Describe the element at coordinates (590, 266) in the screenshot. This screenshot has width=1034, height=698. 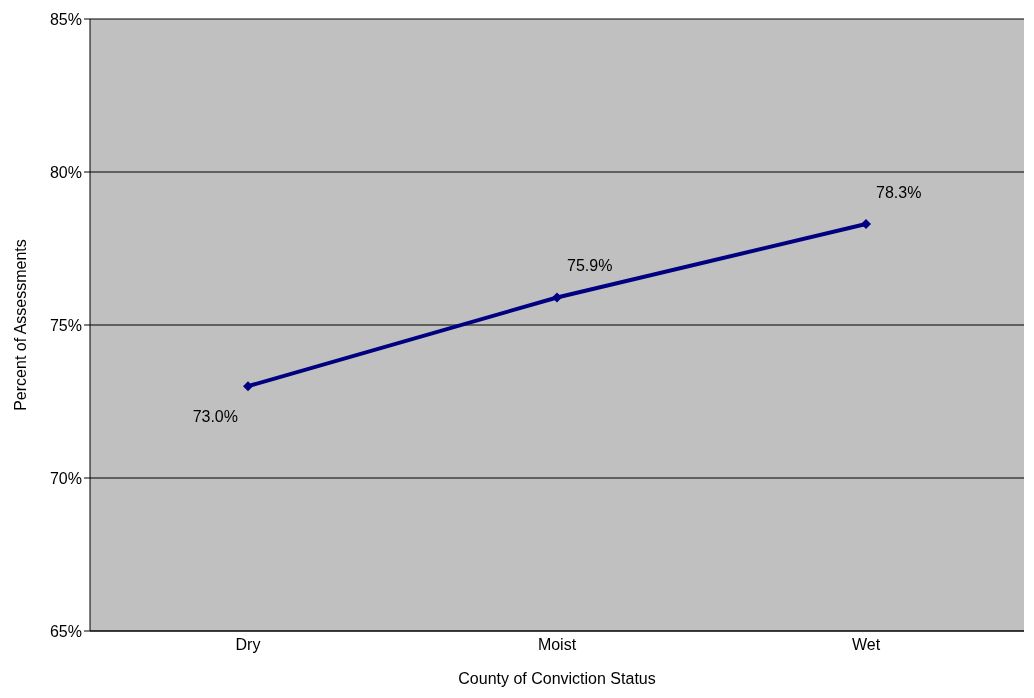
I see `data-label: 75.9%` at that location.